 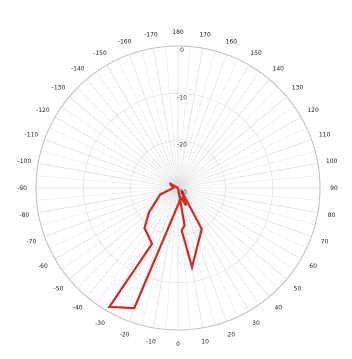 What do you see at coordinates (78, 308) in the screenshot?
I see `angle-tick-label: -40` at bounding box center [78, 308].